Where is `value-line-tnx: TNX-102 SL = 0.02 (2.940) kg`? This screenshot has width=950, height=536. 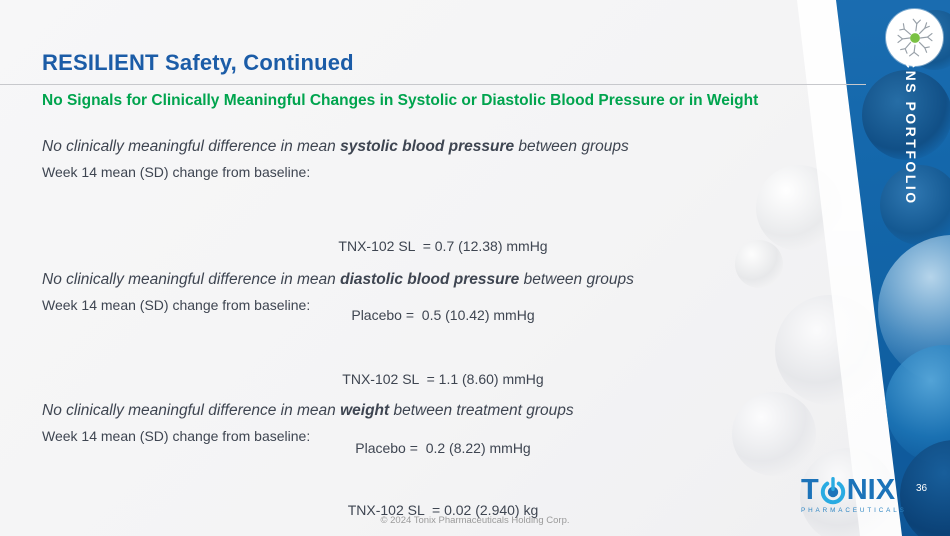 value-line-tnx: TNX-102 SL = 0.02 (2.940) kg is located at coordinates (443, 510).